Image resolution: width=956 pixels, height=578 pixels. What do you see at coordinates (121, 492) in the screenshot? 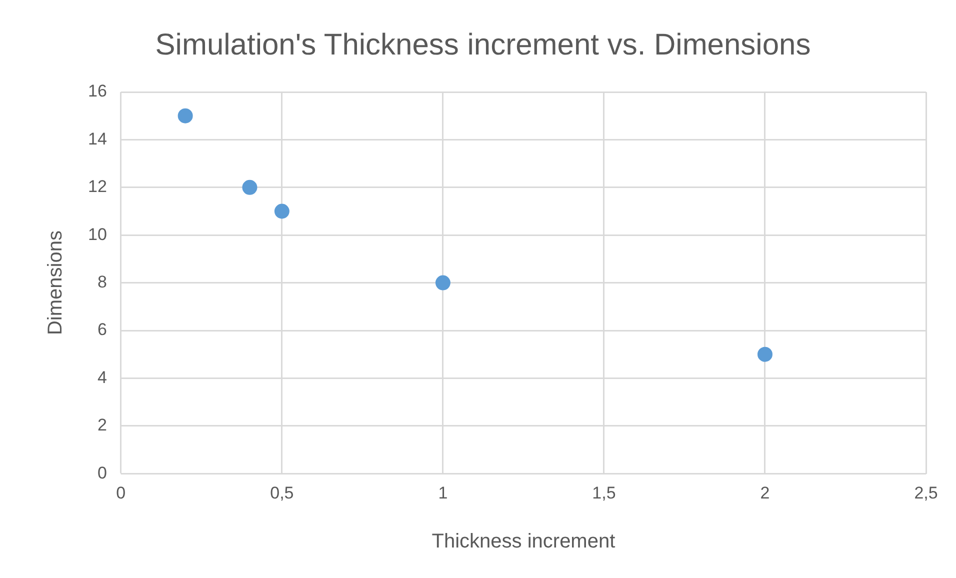
I see `x-tick-label: 0` at bounding box center [121, 492].